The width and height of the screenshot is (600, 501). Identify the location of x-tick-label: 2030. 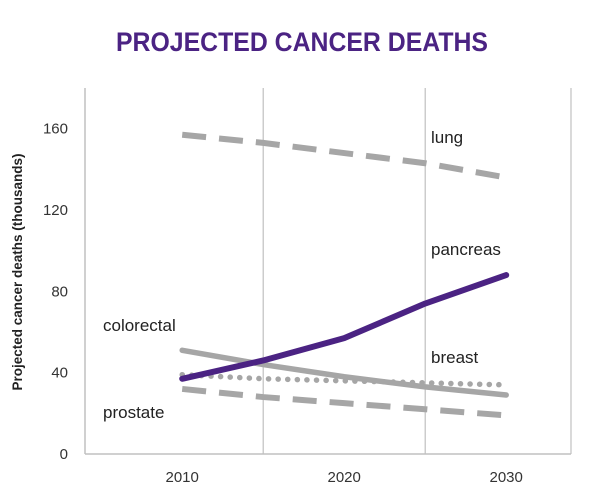
(506, 477).